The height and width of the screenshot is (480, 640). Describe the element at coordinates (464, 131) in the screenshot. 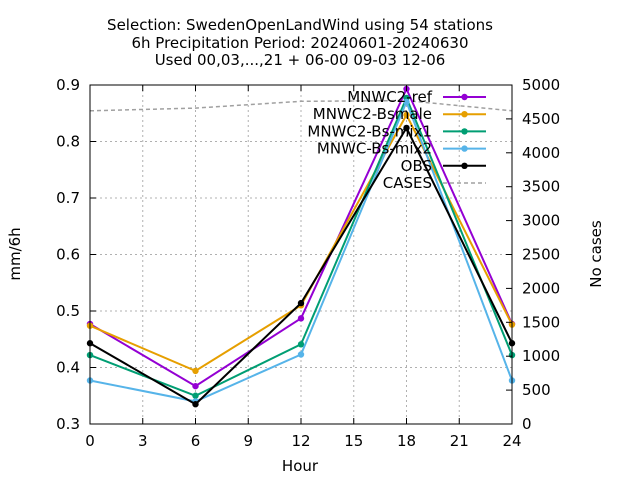

I see `legend-marker-mnwc2-bs-mix1` at that location.